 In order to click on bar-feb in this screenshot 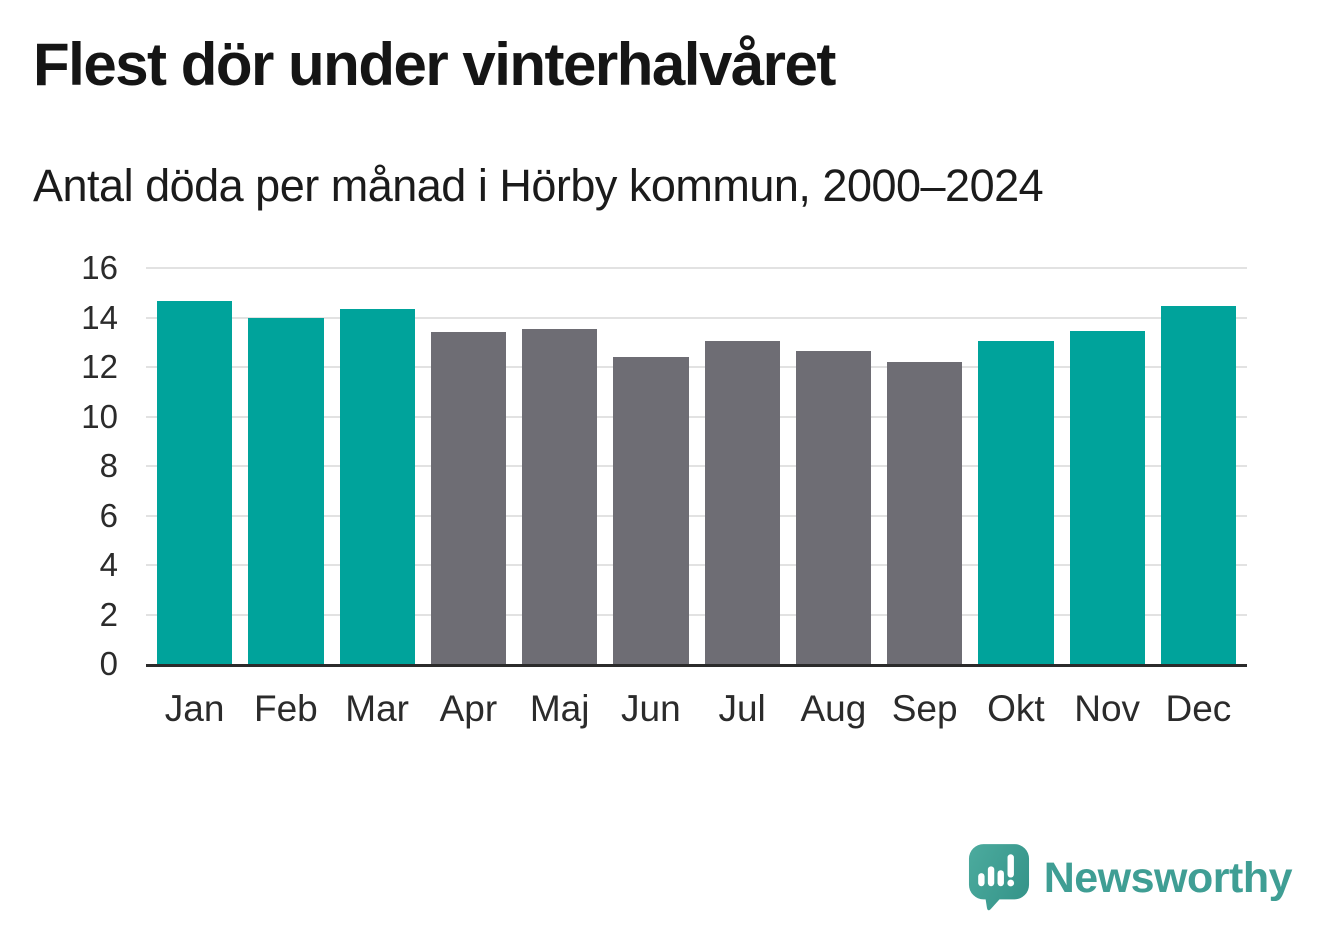, I will do `click(286, 490)`.